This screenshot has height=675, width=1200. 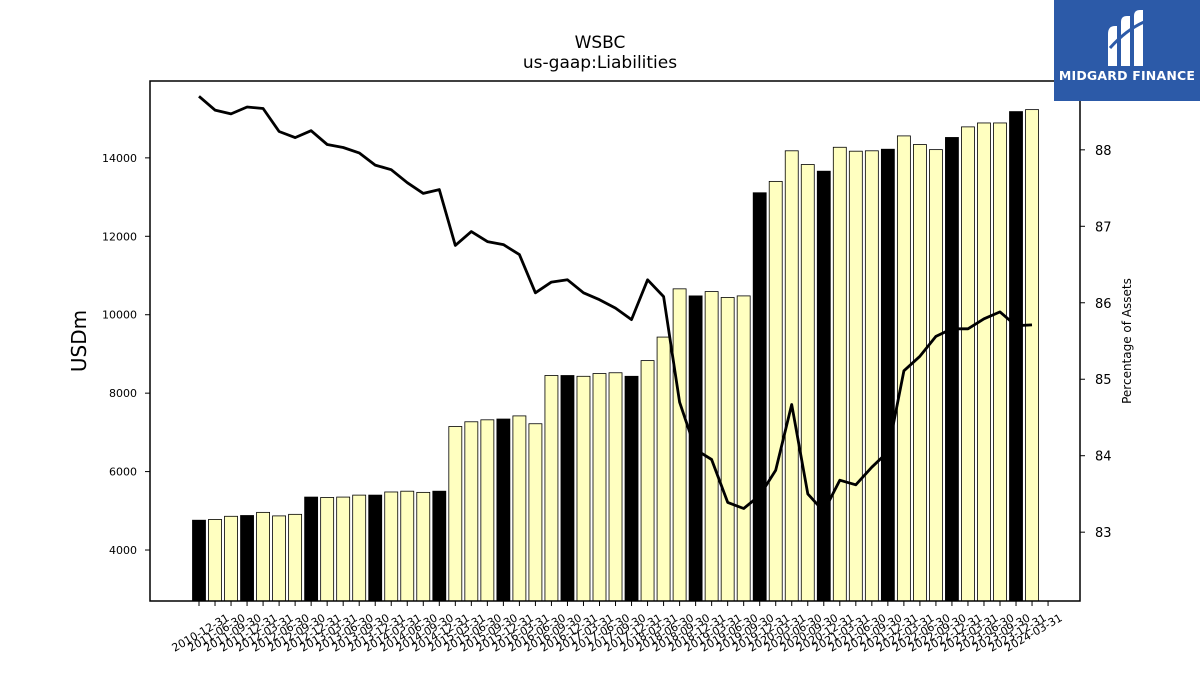 What do you see at coordinates (1103, 304) in the screenshot?
I see `y2-tick-label: 86` at bounding box center [1103, 304].